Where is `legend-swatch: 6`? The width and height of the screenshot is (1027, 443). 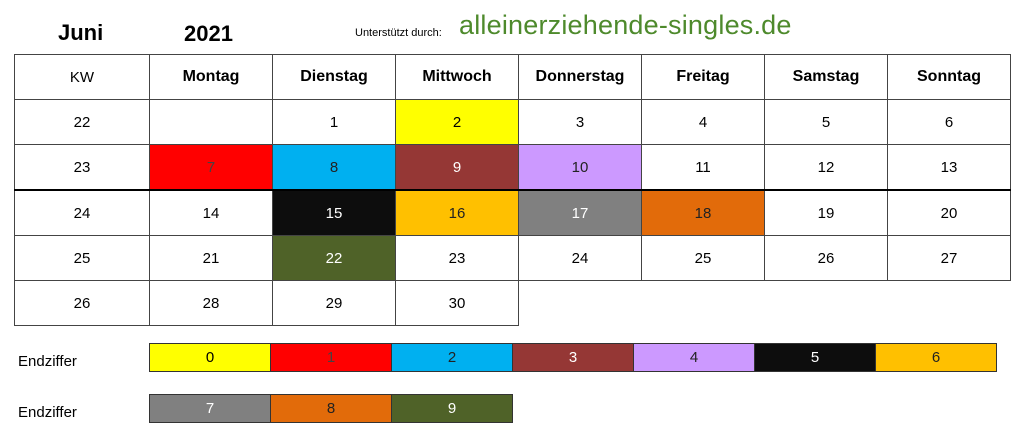 legend-swatch: 6 is located at coordinates (936, 357).